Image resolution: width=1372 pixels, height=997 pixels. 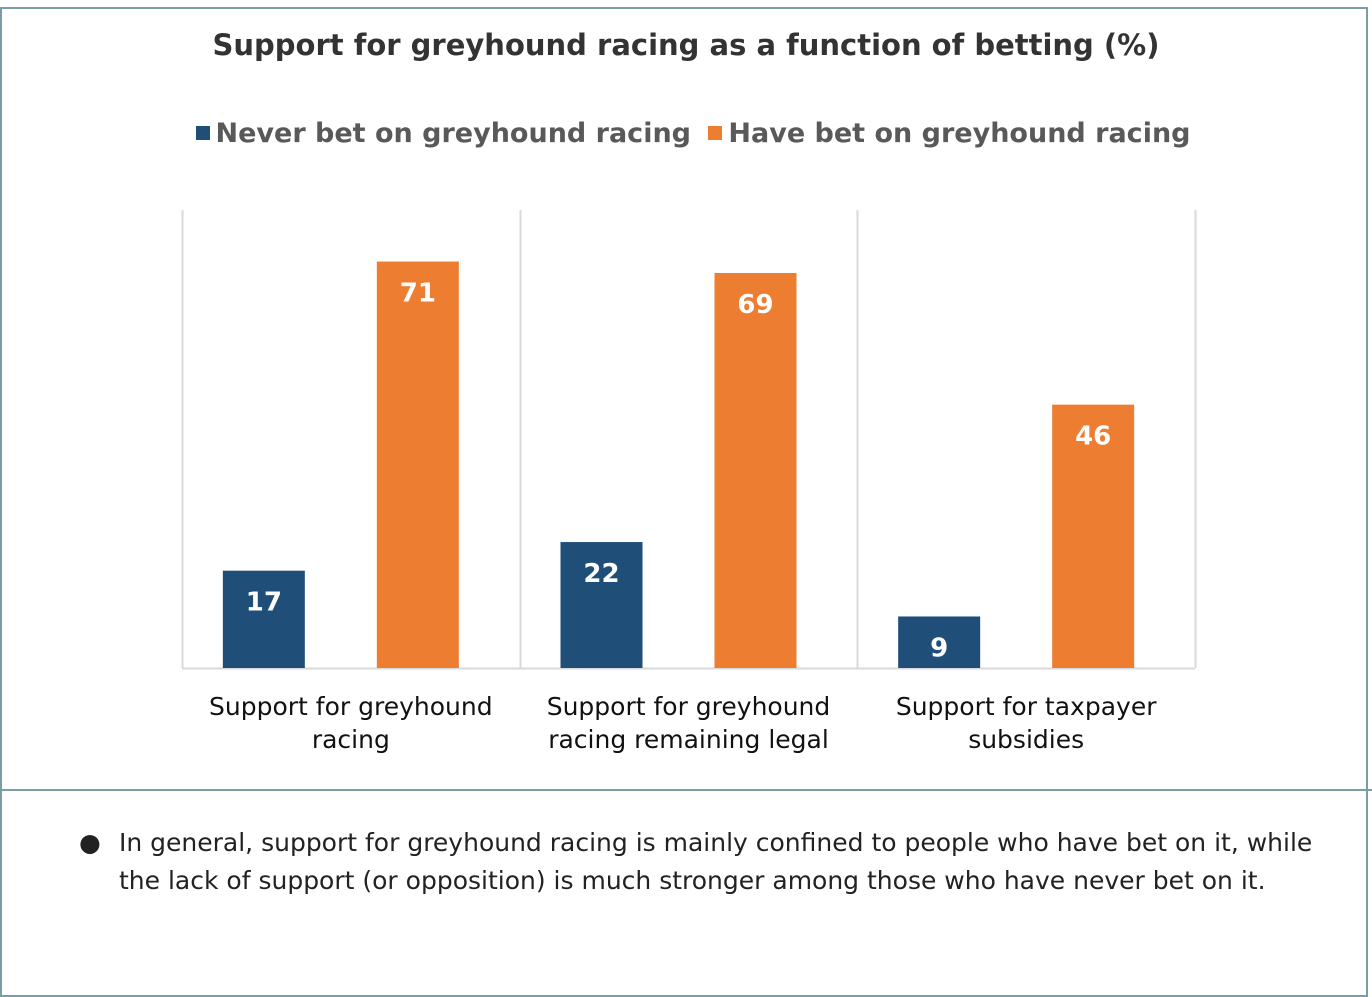 I want to click on legend-label-have: Have bet on greyhound racing, so click(x=959, y=133).